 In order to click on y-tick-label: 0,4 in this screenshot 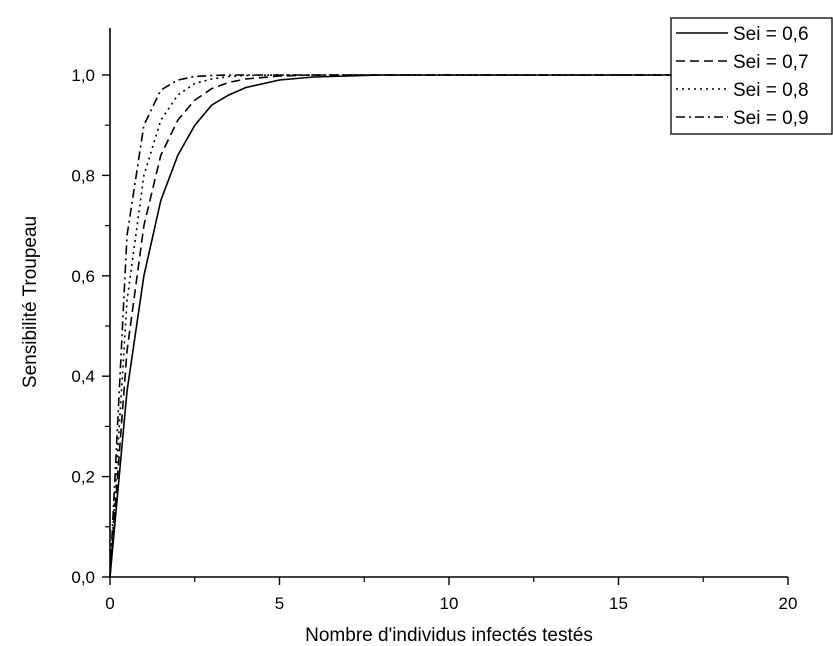, I will do `click(83, 376)`.